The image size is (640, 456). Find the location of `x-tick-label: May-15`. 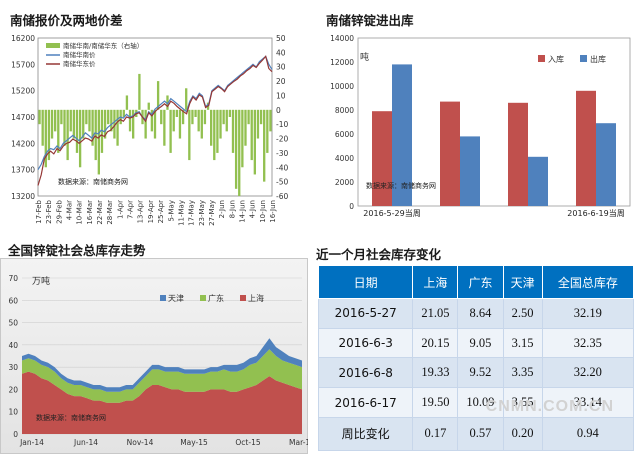

x-tick-label: May-15 is located at coordinates (194, 442).